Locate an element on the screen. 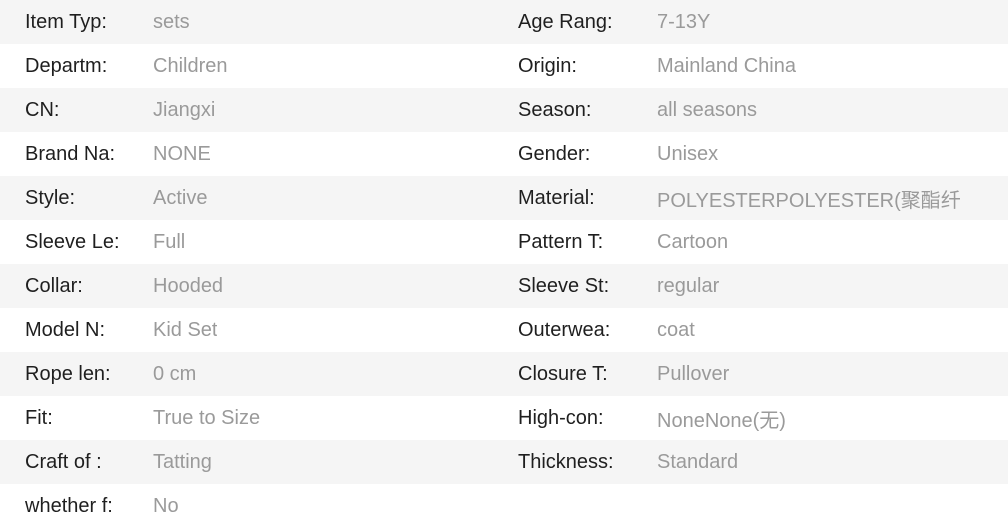  spec-value: Active is located at coordinates (180, 197).